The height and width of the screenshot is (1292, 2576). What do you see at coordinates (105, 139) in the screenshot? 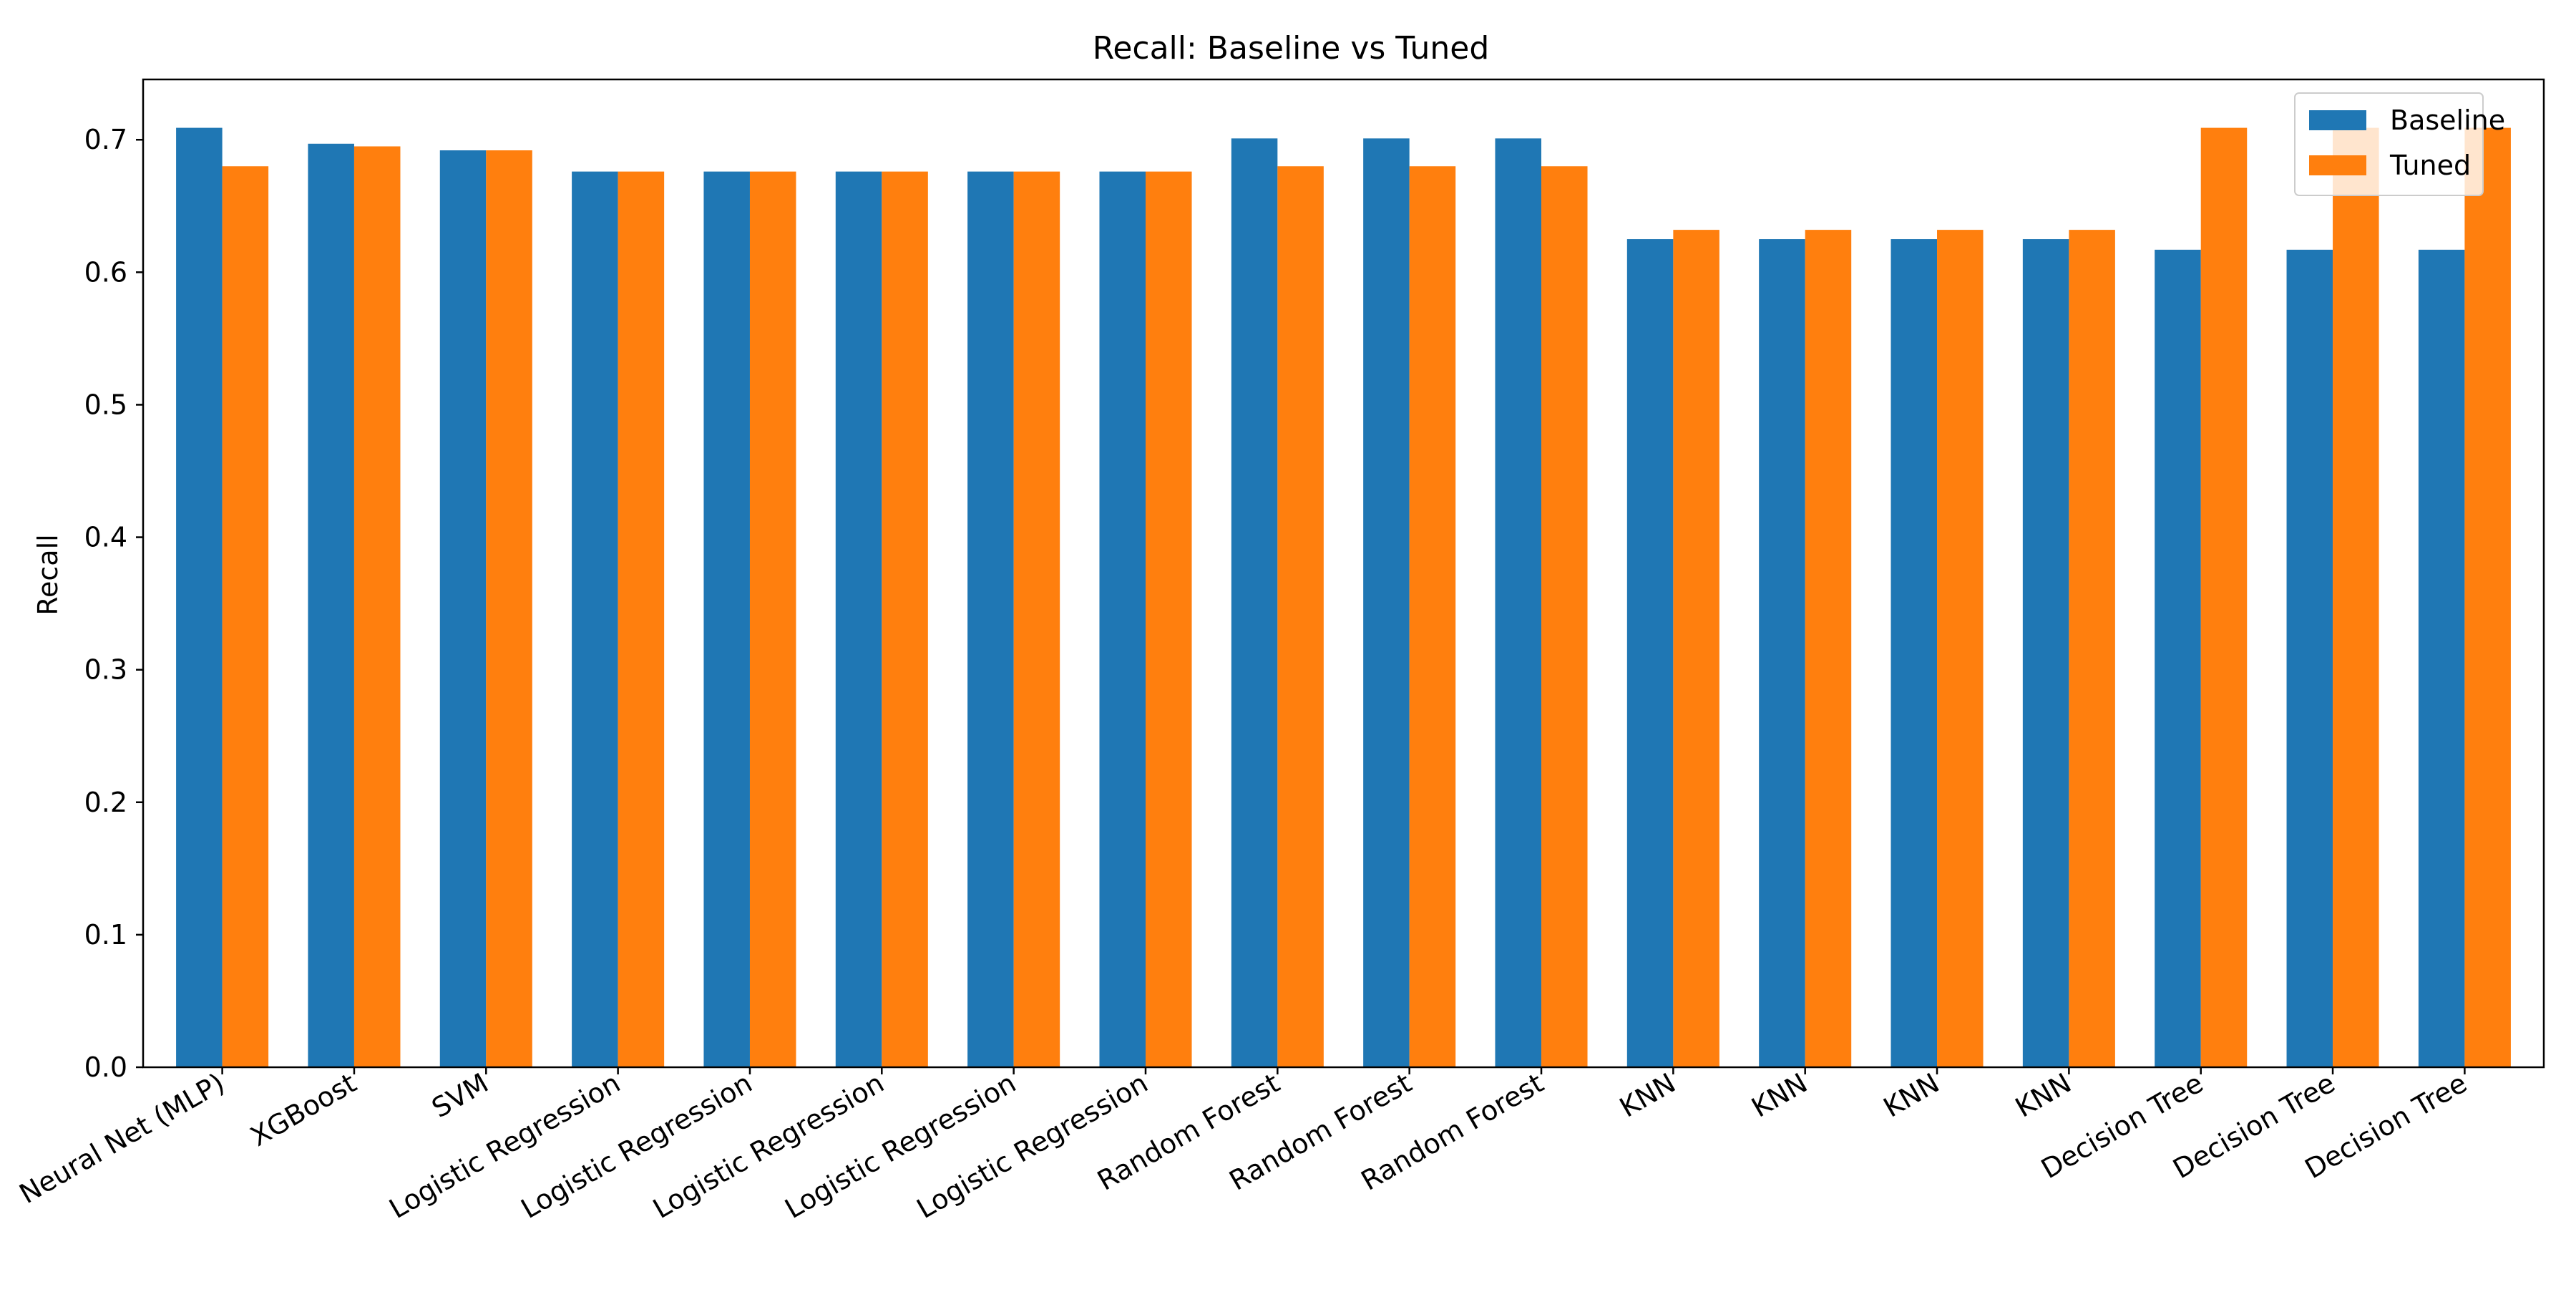
I see `y-tick-label: 0.7` at bounding box center [105, 139].